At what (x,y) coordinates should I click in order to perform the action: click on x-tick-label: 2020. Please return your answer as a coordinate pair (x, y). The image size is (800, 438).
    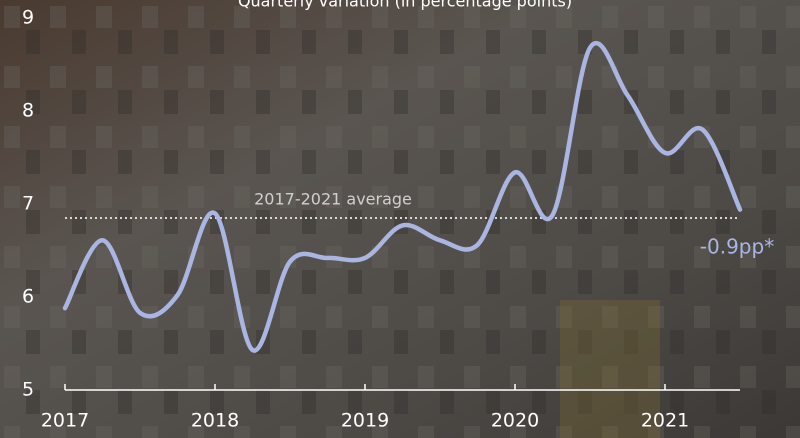
    Looking at the image, I should click on (515, 421).